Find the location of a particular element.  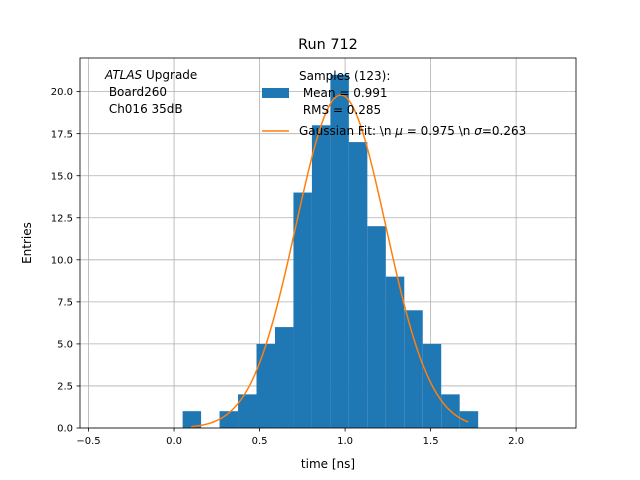

fit-mu-symbol: μ is located at coordinates (398, 131).